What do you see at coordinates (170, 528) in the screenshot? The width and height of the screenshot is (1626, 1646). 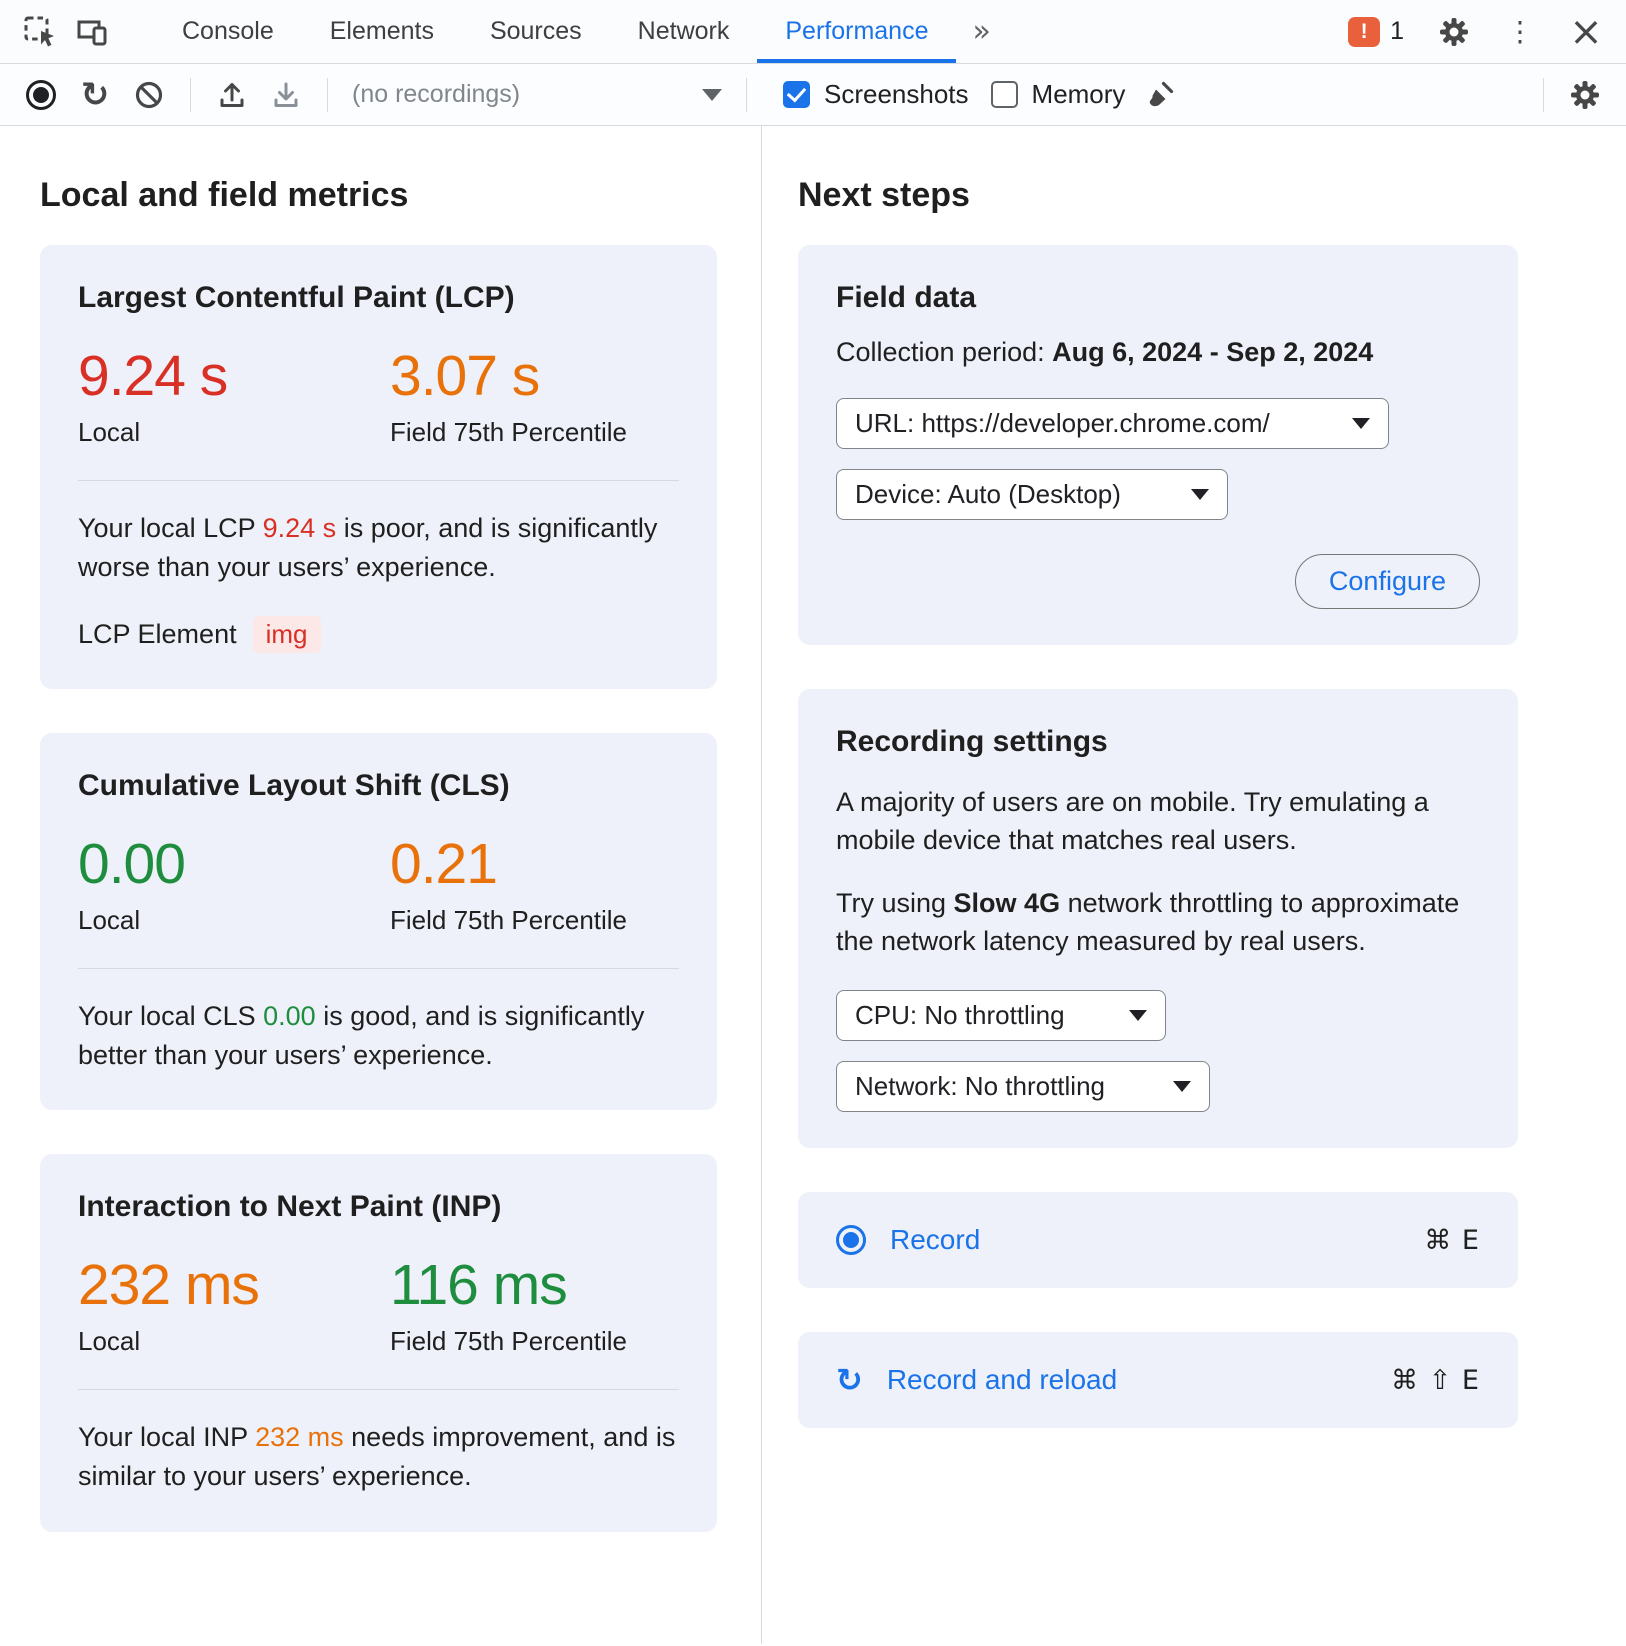 I see `desc-text: Your local LCP` at bounding box center [170, 528].